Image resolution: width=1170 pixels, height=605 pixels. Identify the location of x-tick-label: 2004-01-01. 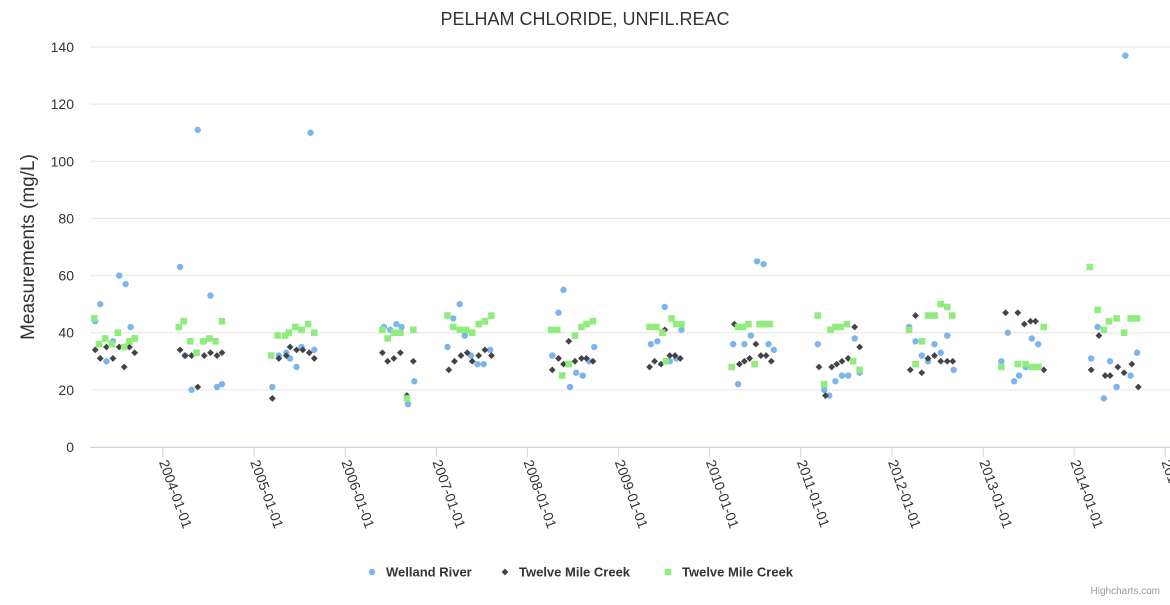
(176, 494).